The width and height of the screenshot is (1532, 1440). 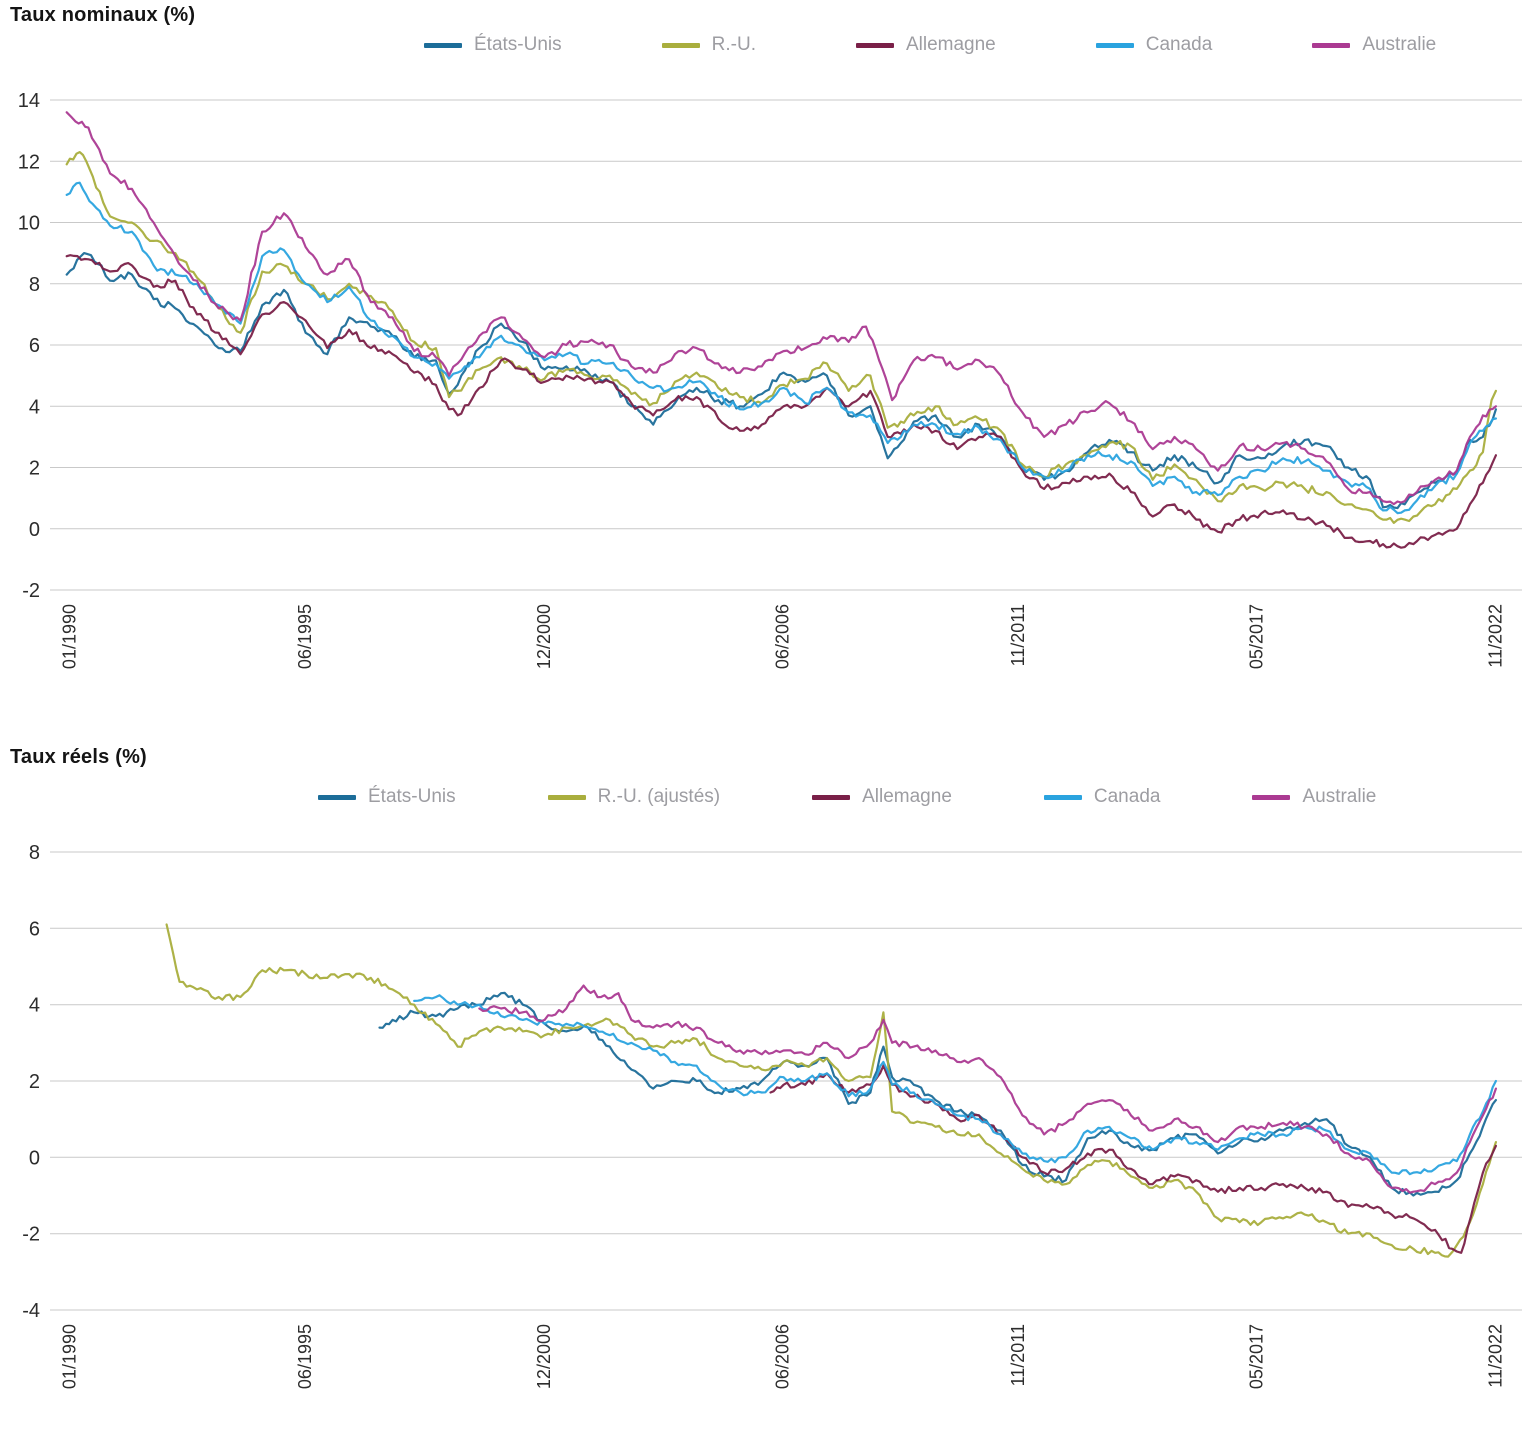 What do you see at coordinates (659, 796) in the screenshot?
I see `legend-label-r-u-ajustes: R.-U. (ajustés)` at bounding box center [659, 796].